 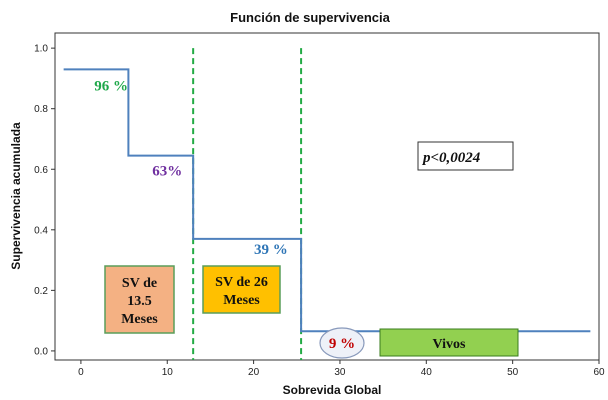 What do you see at coordinates (241, 300) in the screenshot?
I see `box-sv-26-line-2: Meses` at bounding box center [241, 300].